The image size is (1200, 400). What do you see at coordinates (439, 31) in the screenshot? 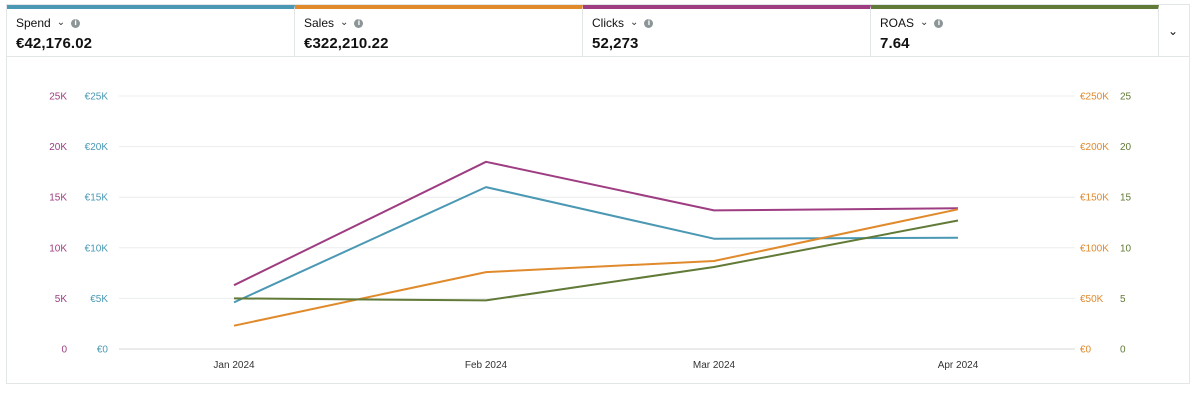
I see `metric-tile-sales: Sales ⌄ i €322,210.22` at bounding box center [439, 31].